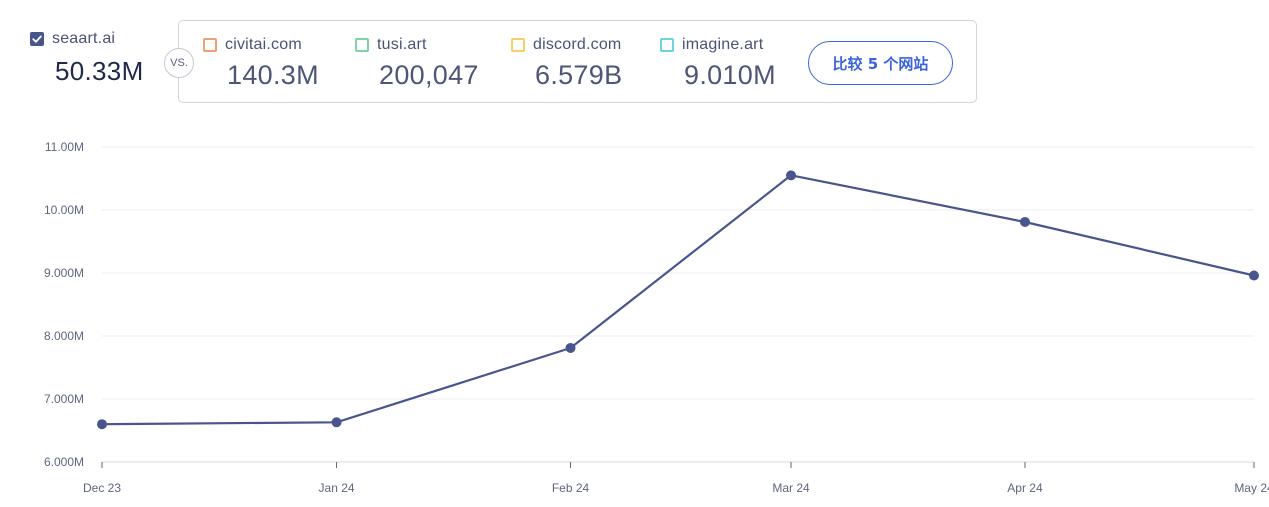  What do you see at coordinates (102, 488) in the screenshot?
I see `x-tick-label: Dec 23` at bounding box center [102, 488].